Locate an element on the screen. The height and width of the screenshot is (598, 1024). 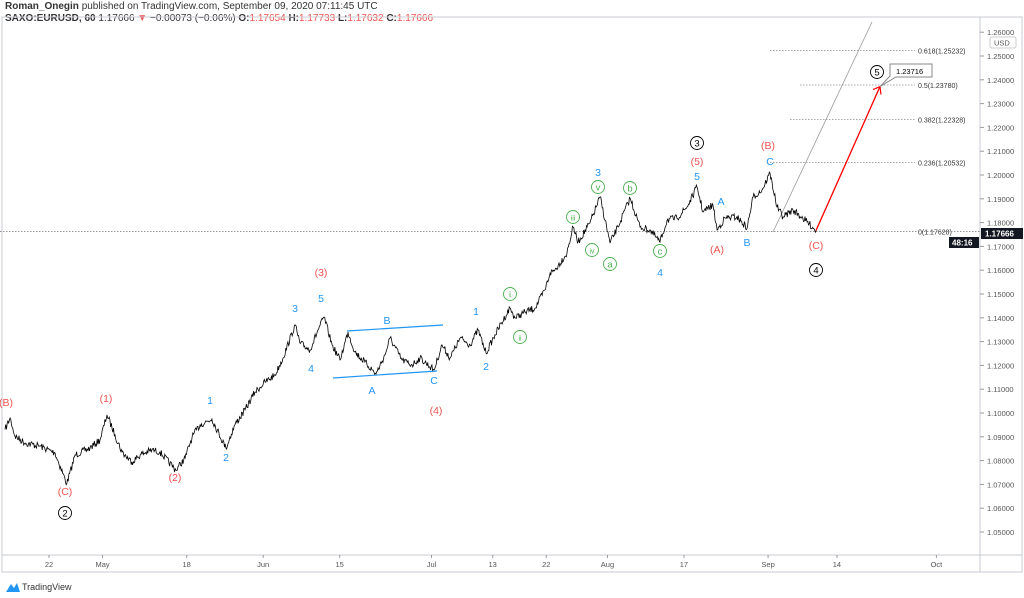
y-tick-label: 1.19000 is located at coordinates (1000, 199).